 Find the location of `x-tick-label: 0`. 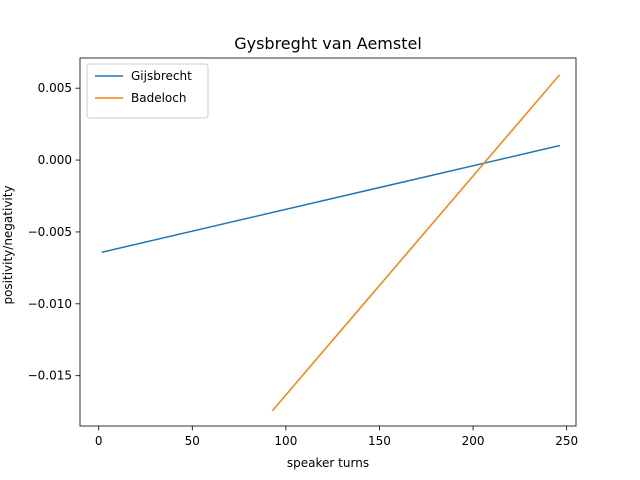

x-tick-label: 0 is located at coordinates (99, 441).